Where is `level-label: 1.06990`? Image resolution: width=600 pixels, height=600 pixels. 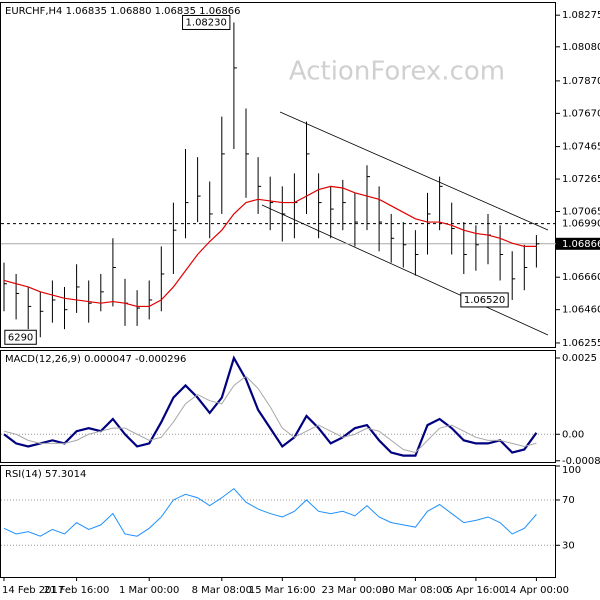
level-label: 1.06990 is located at coordinates (581, 224).